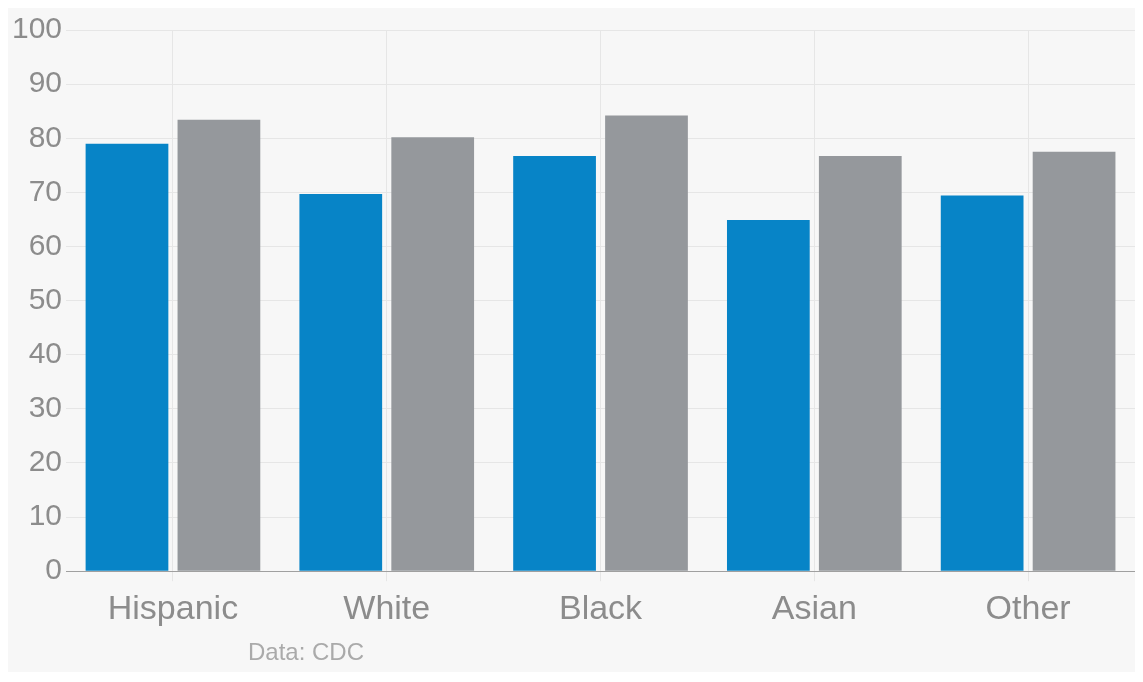  I want to click on x-tick-label: Black, so click(601, 606).